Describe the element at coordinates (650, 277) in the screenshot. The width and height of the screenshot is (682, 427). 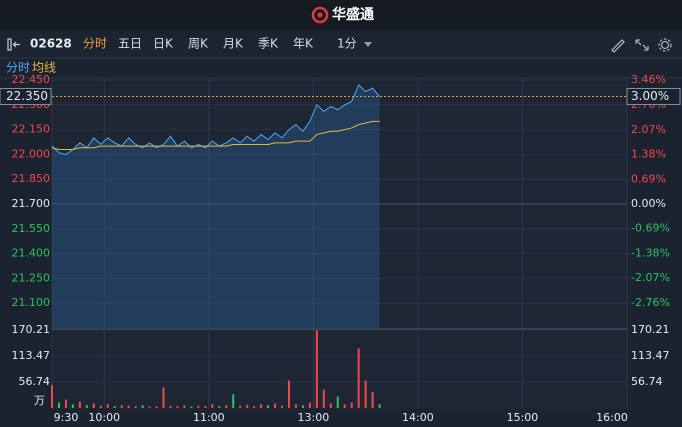
I see `y2-tick-label: -2.07%` at that location.